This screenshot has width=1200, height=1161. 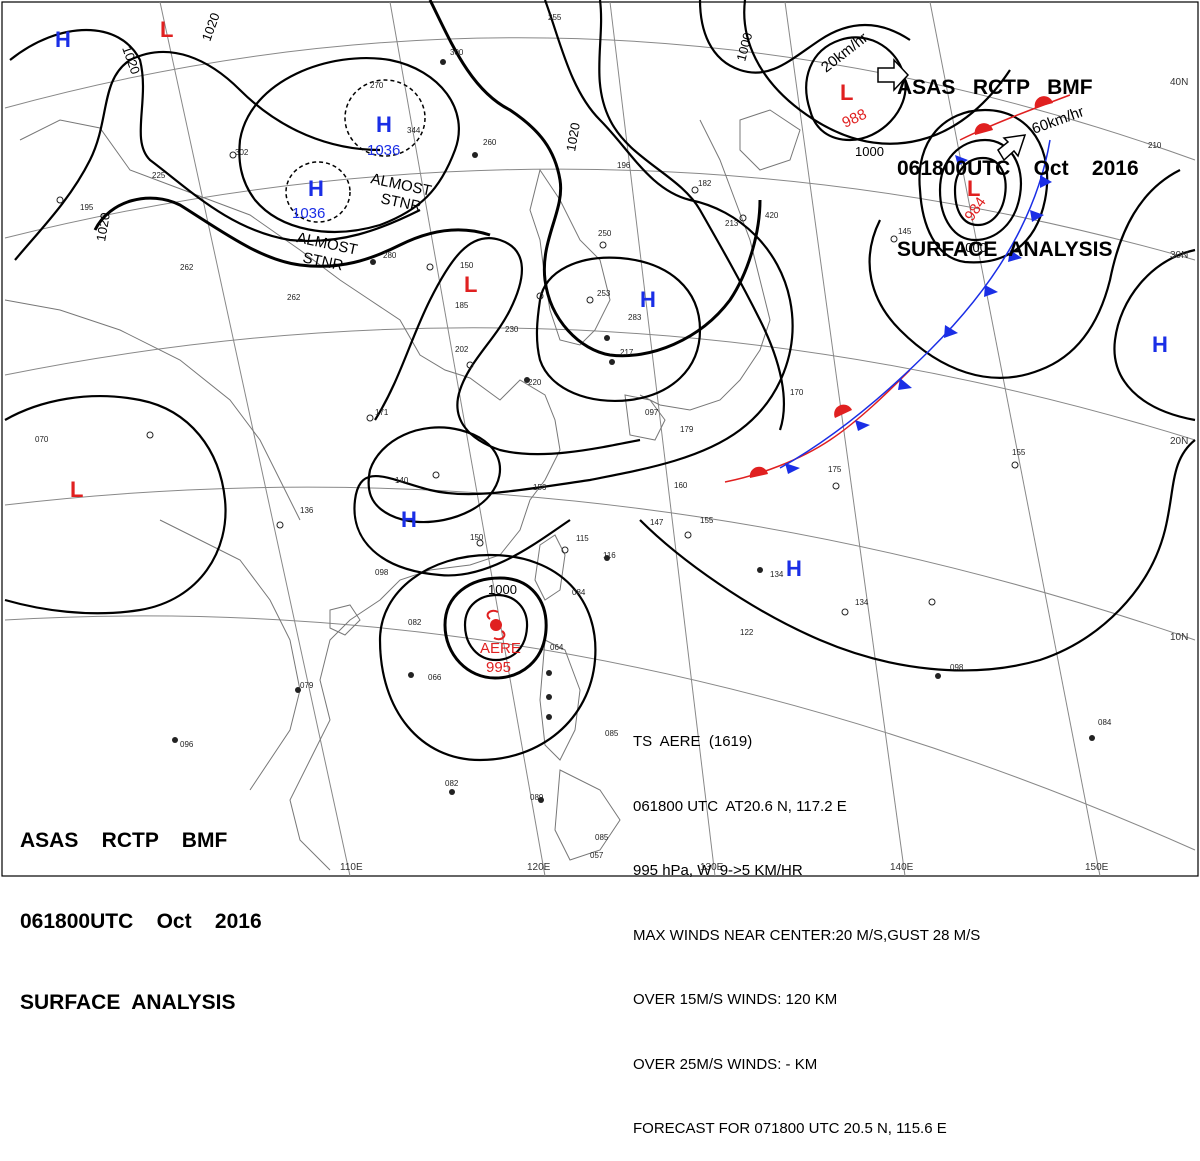 I want to click on svg-text: 147, so click(x=657, y=522).